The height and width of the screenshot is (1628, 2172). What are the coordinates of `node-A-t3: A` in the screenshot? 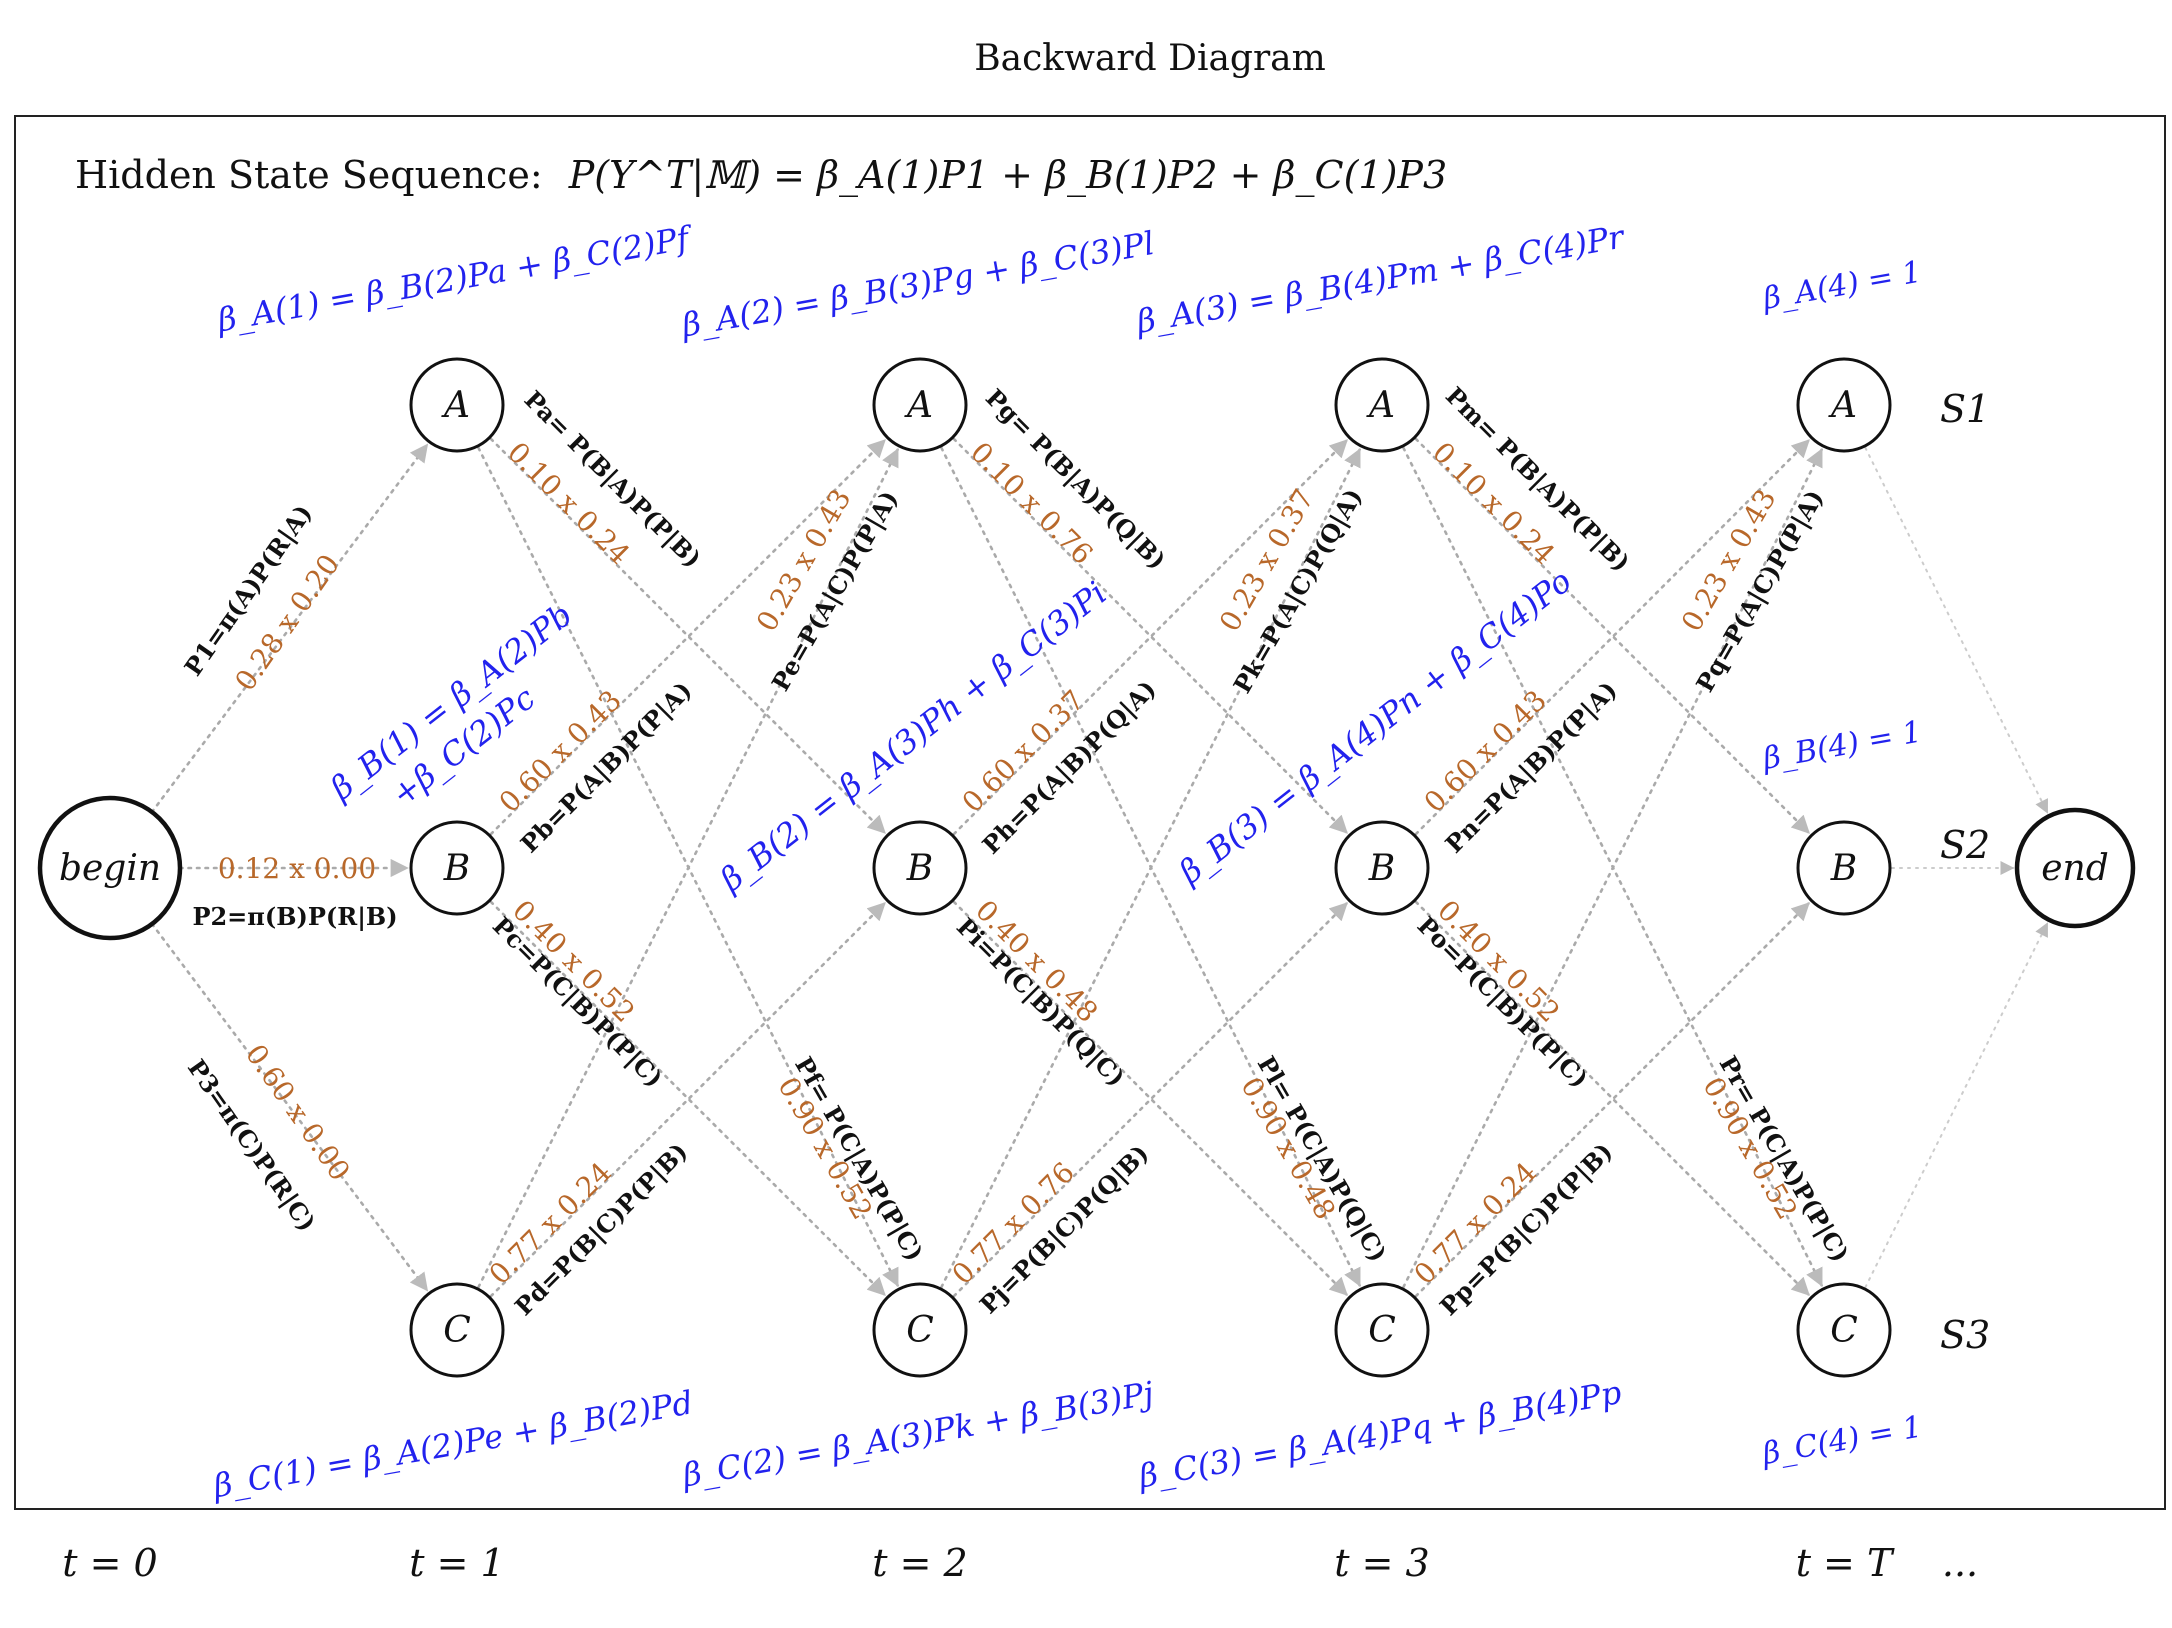 It's located at (1382, 405).